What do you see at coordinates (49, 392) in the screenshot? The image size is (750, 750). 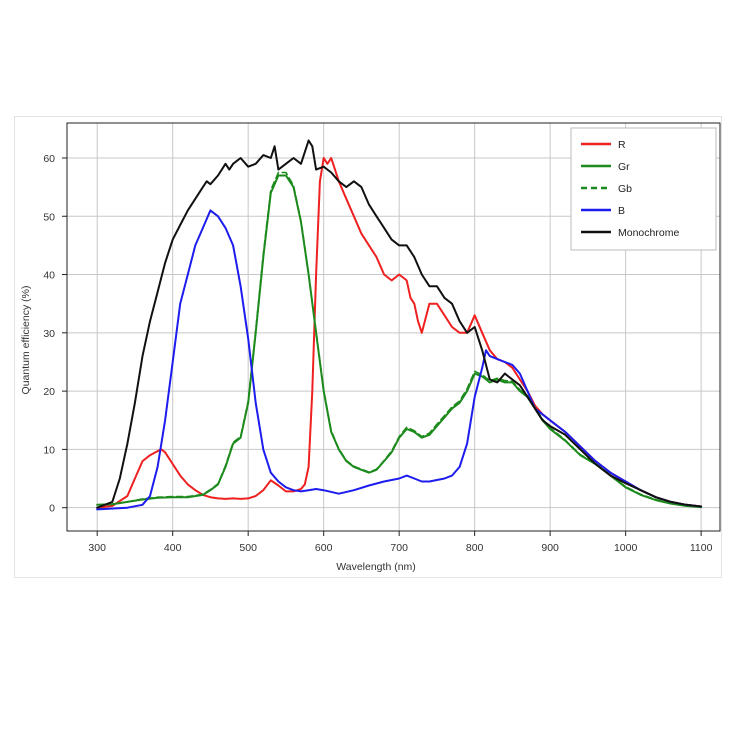 I see `y-tick-label: 20` at bounding box center [49, 392].